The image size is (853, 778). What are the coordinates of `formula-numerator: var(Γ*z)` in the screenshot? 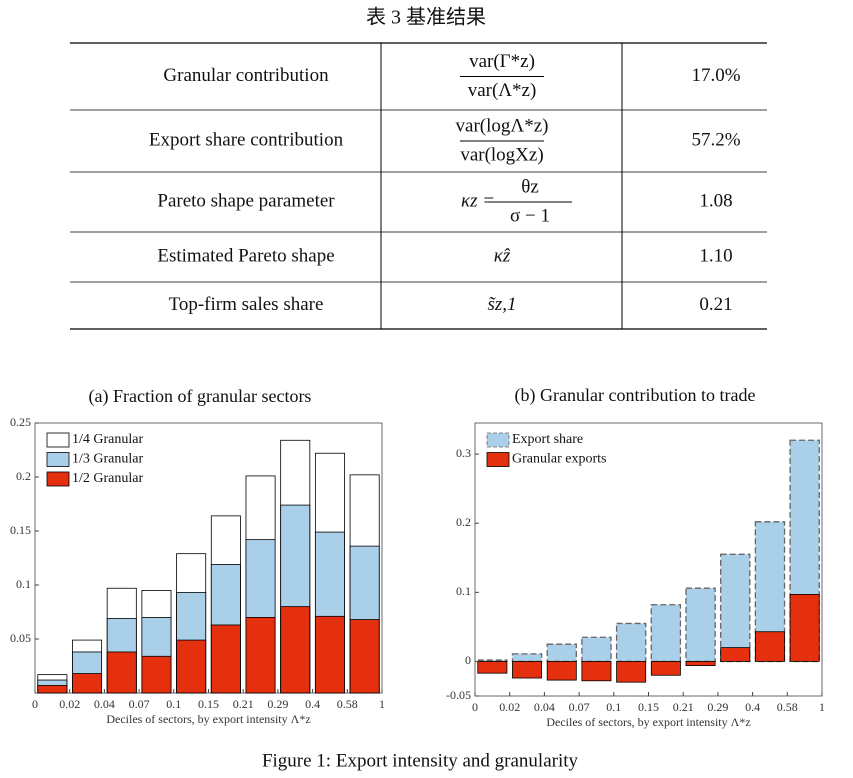 It's located at (502, 61).